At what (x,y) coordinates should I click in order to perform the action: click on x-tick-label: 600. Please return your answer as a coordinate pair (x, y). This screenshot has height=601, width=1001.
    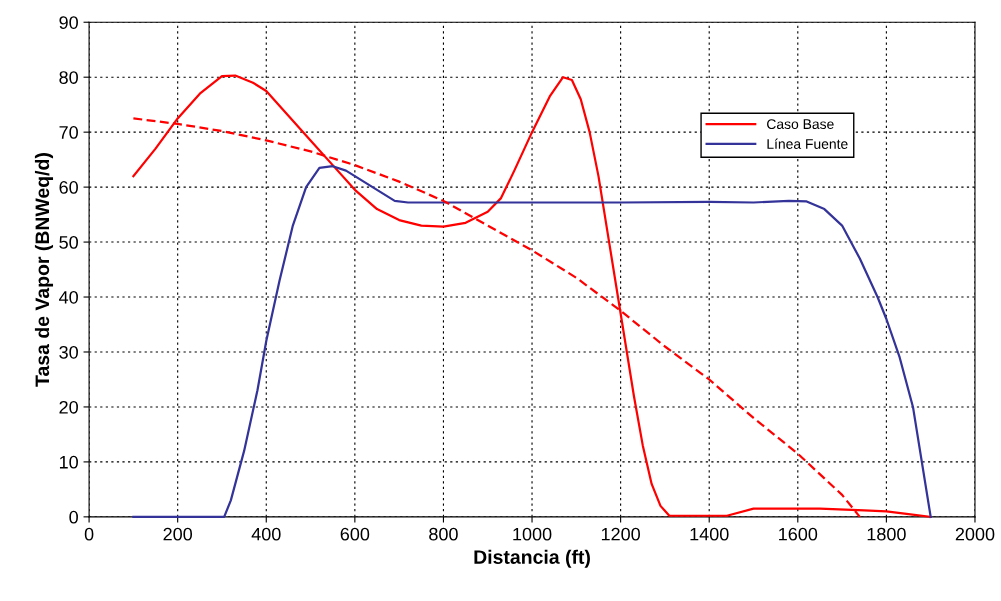
    Looking at the image, I should click on (355, 534).